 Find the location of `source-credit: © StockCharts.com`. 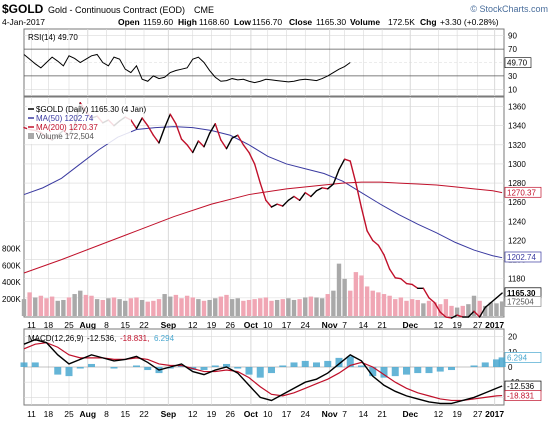

source-credit: © StockCharts.com is located at coordinates (509, 9).